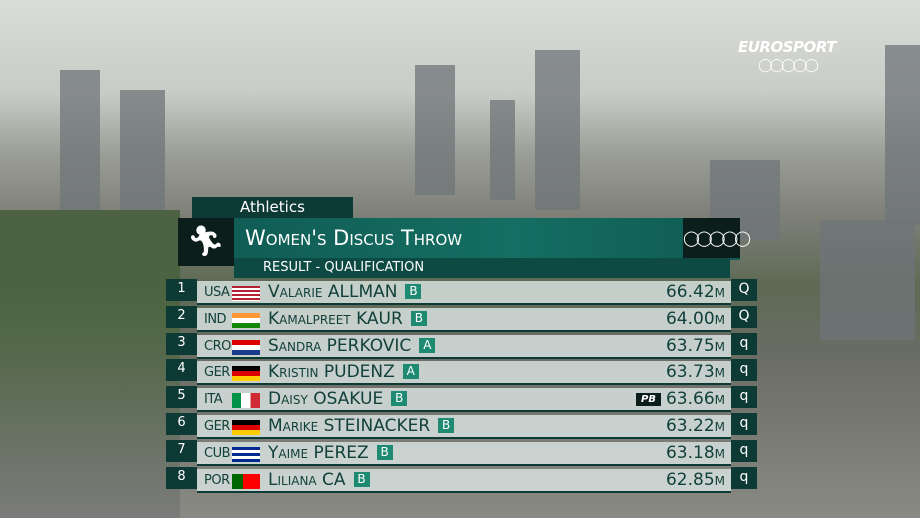  Describe the element at coordinates (206, 242) in the screenshot. I see `athletics-runner-icon: 🏃︎` at that location.